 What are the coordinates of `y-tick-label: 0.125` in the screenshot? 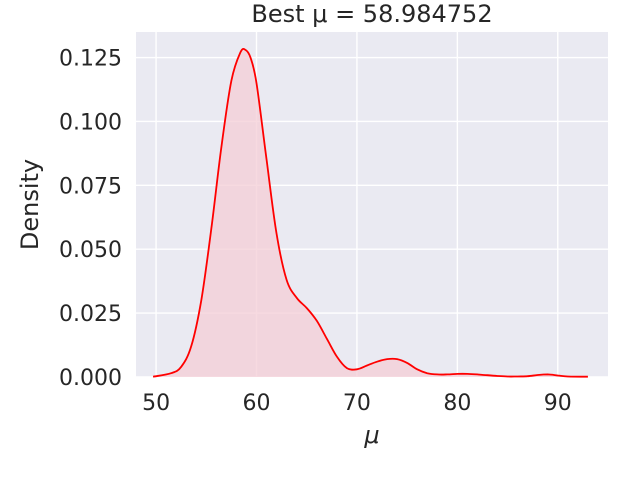 It's located at (90, 59).